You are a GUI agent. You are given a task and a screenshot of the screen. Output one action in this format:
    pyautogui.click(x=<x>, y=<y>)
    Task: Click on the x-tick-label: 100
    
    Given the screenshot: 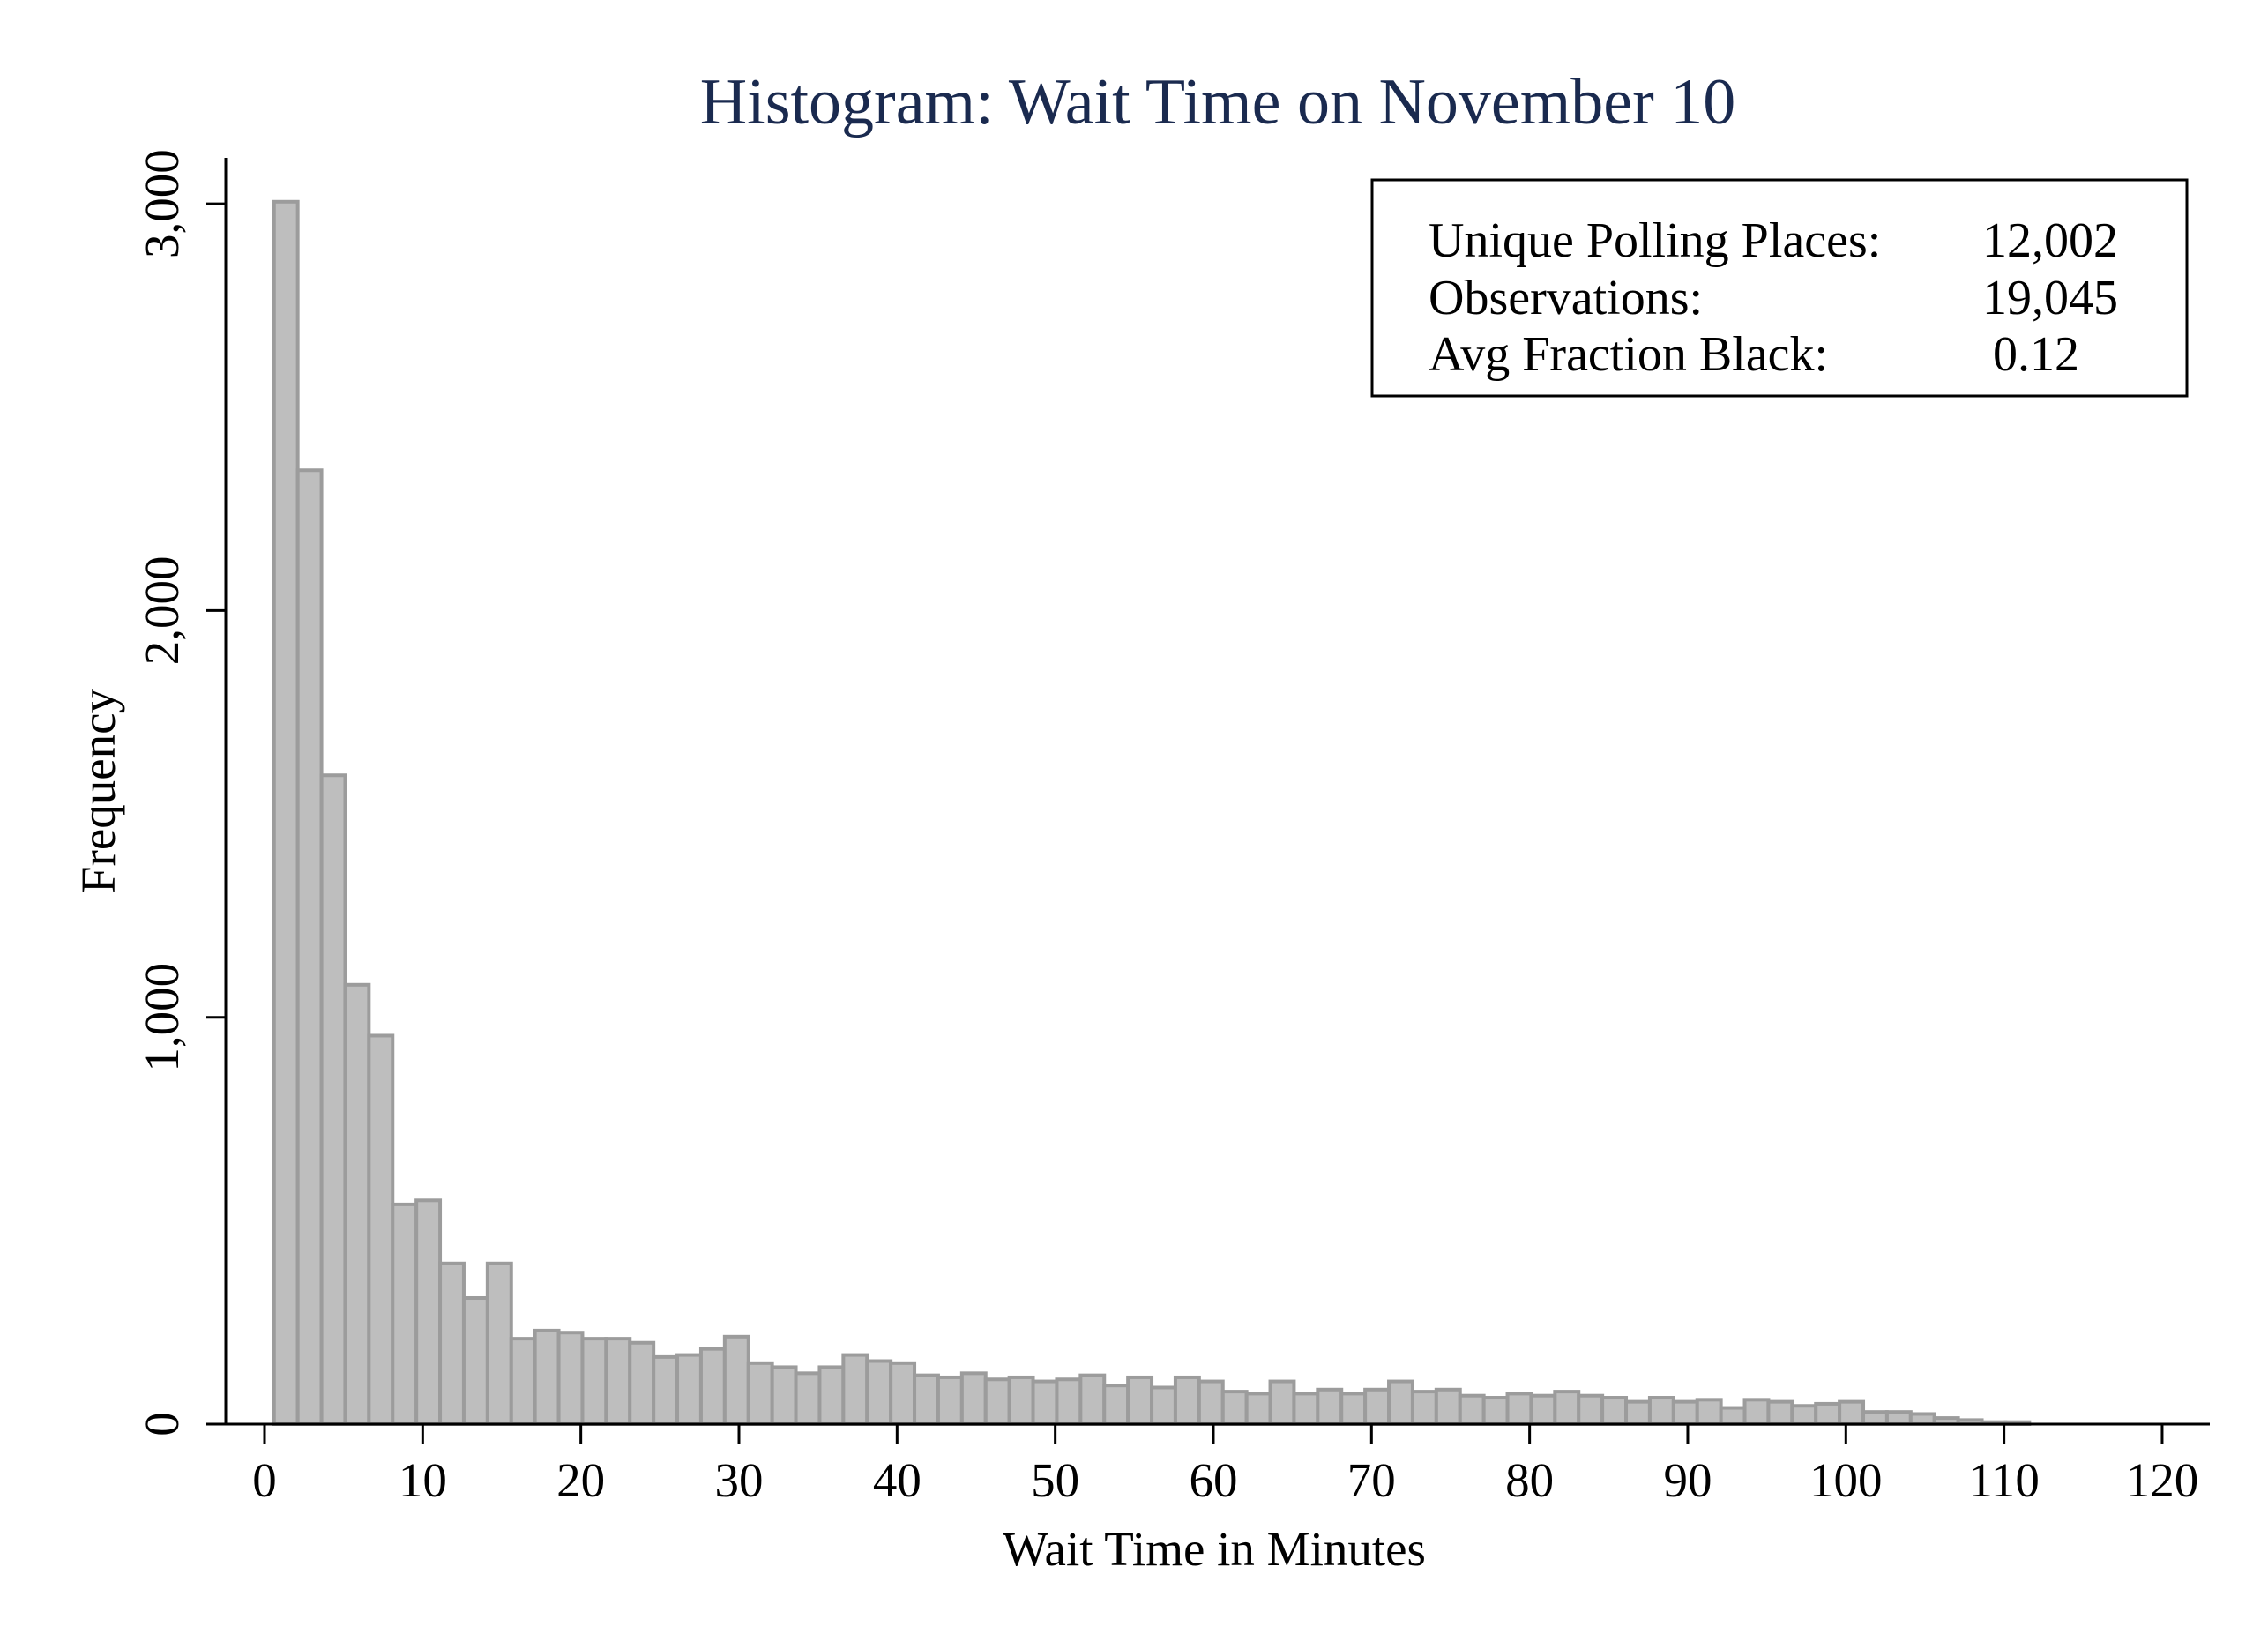 What is the action you would take?
    pyautogui.click(x=1846, y=1480)
    